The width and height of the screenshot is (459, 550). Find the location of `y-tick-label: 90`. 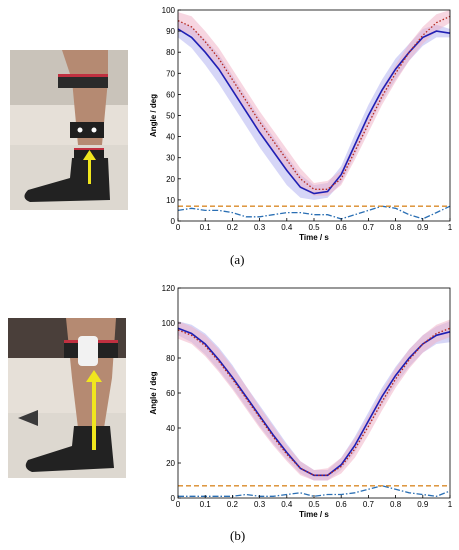

y-tick-label: 90 is located at coordinates (170, 31).